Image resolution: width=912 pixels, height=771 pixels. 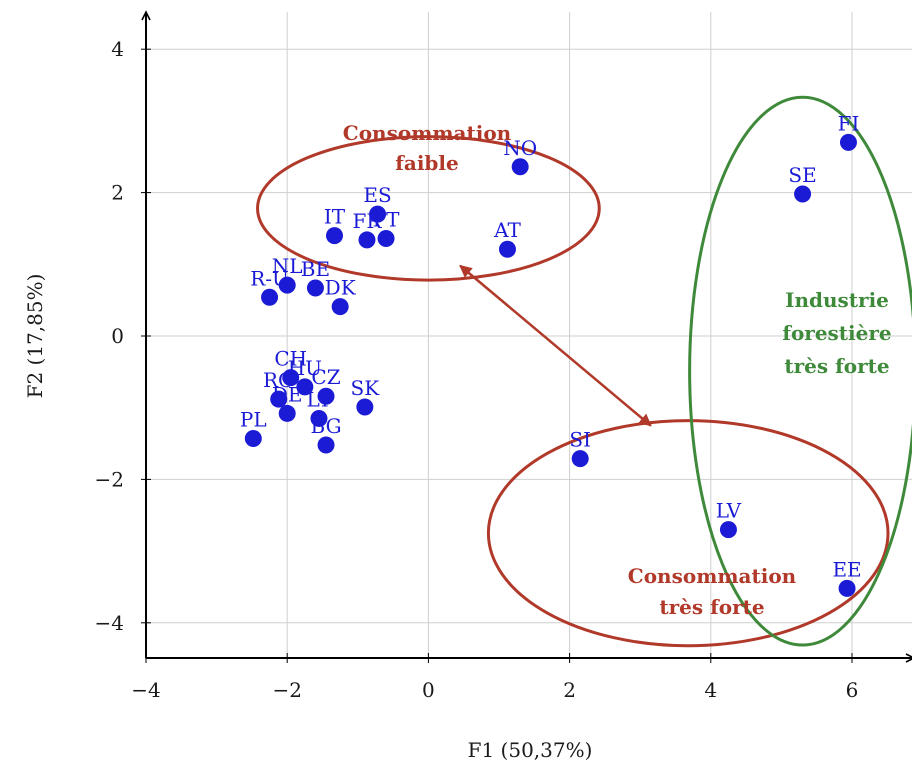 What do you see at coordinates (386, 238) in the screenshot?
I see `point-PT` at bounding box center [386, 238].